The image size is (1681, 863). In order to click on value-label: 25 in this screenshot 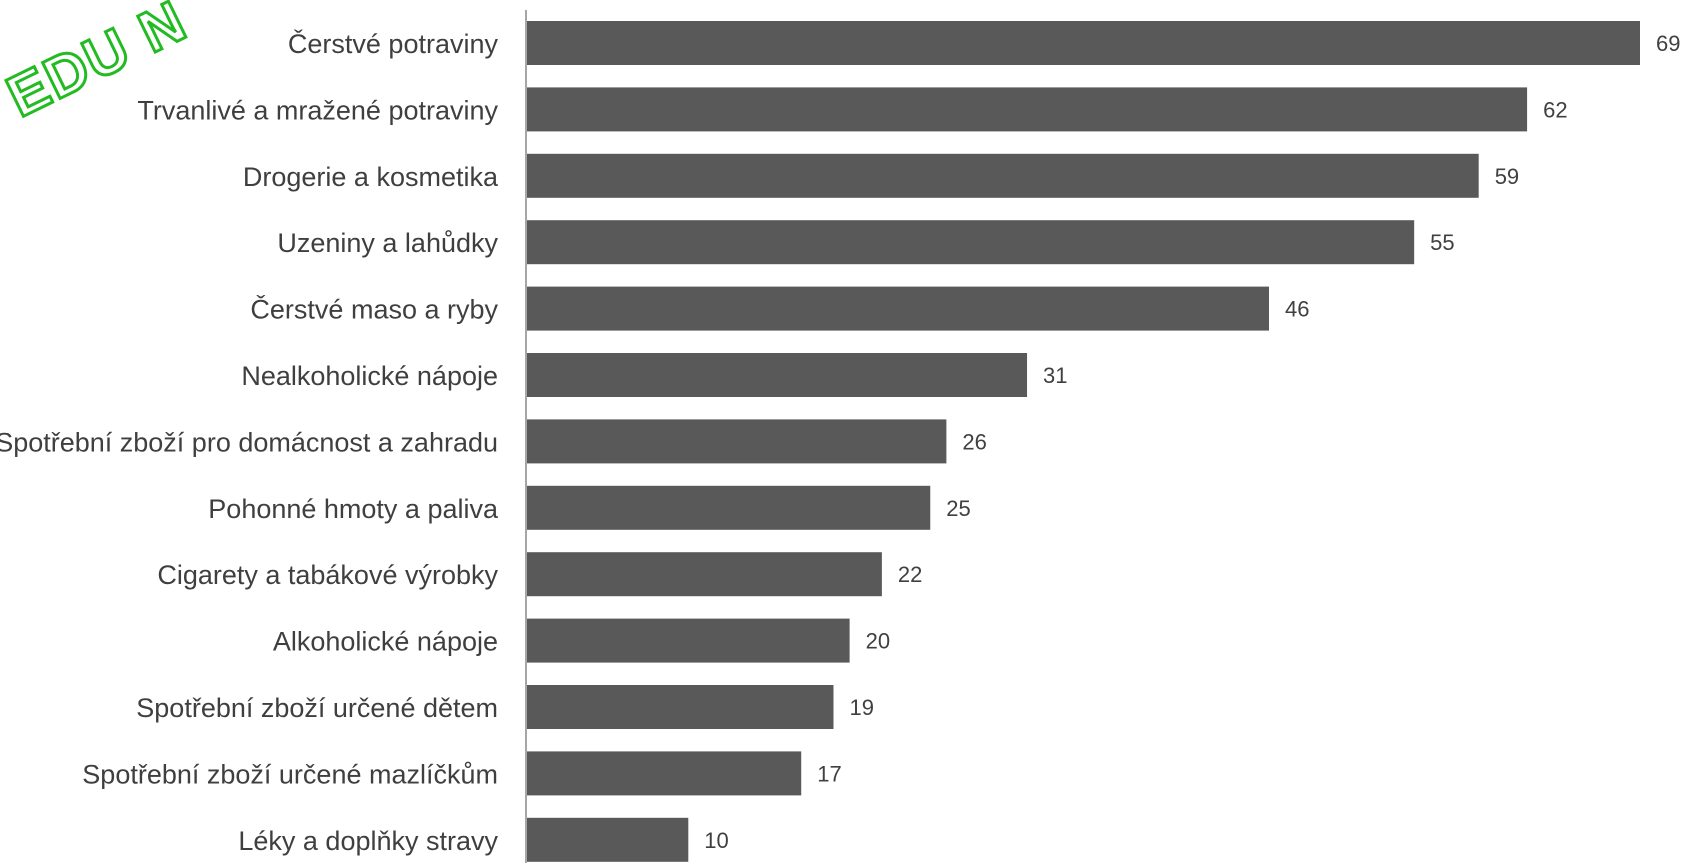, I will do `click(958, 508)`.